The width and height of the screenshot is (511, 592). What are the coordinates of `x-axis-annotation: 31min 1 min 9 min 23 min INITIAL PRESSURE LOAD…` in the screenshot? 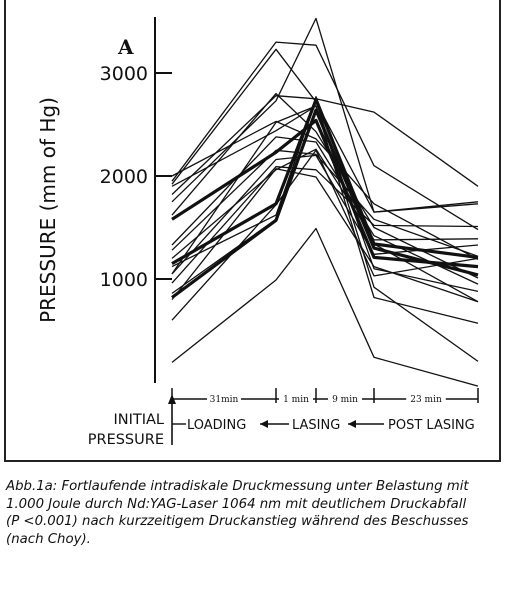 It's located at (283, 418).